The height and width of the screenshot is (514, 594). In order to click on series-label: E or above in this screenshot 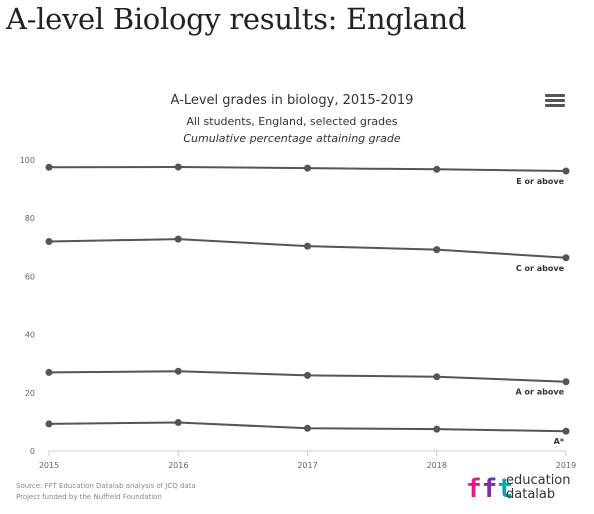, I will do `click(540, 181)`.